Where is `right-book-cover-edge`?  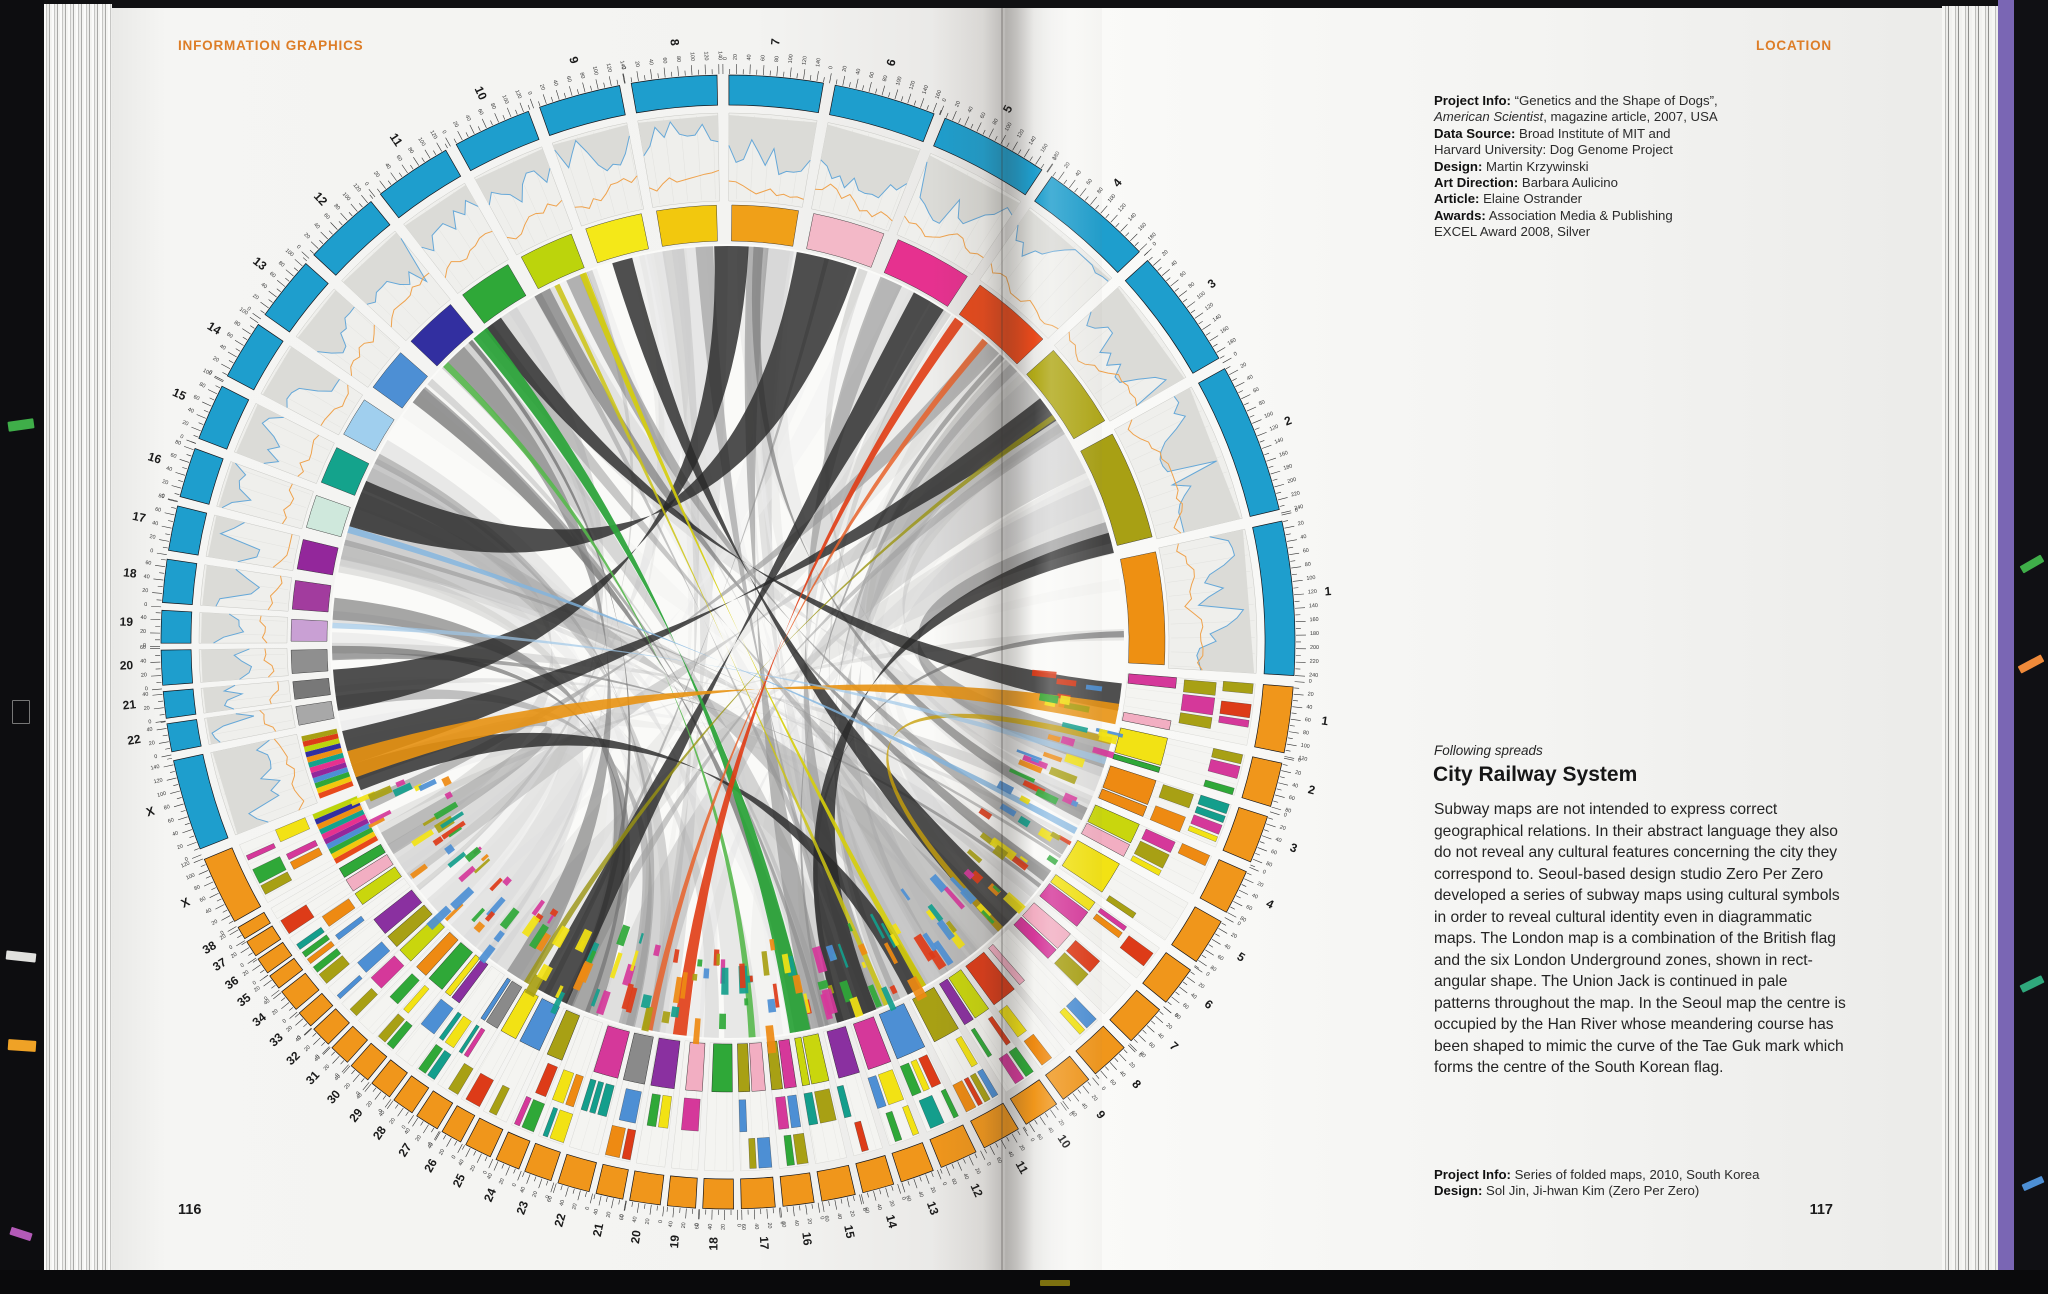 right-book-cover-edge is located at coordinates (2031, 647).